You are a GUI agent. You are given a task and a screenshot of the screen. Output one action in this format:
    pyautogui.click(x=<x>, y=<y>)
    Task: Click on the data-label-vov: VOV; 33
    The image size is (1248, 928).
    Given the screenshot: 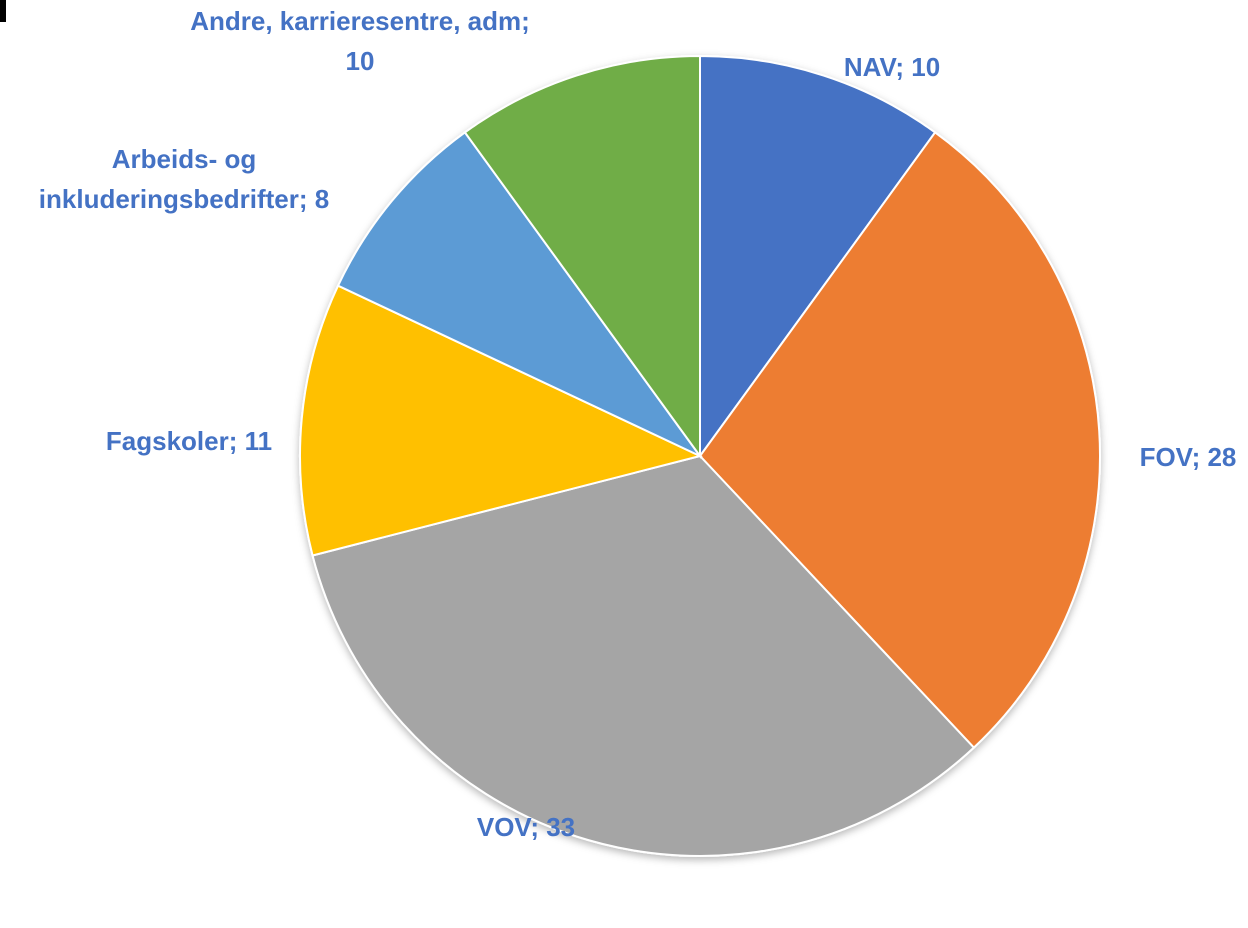 What is the action you would take?
    pyautogui.click(x=526, y=827)
    